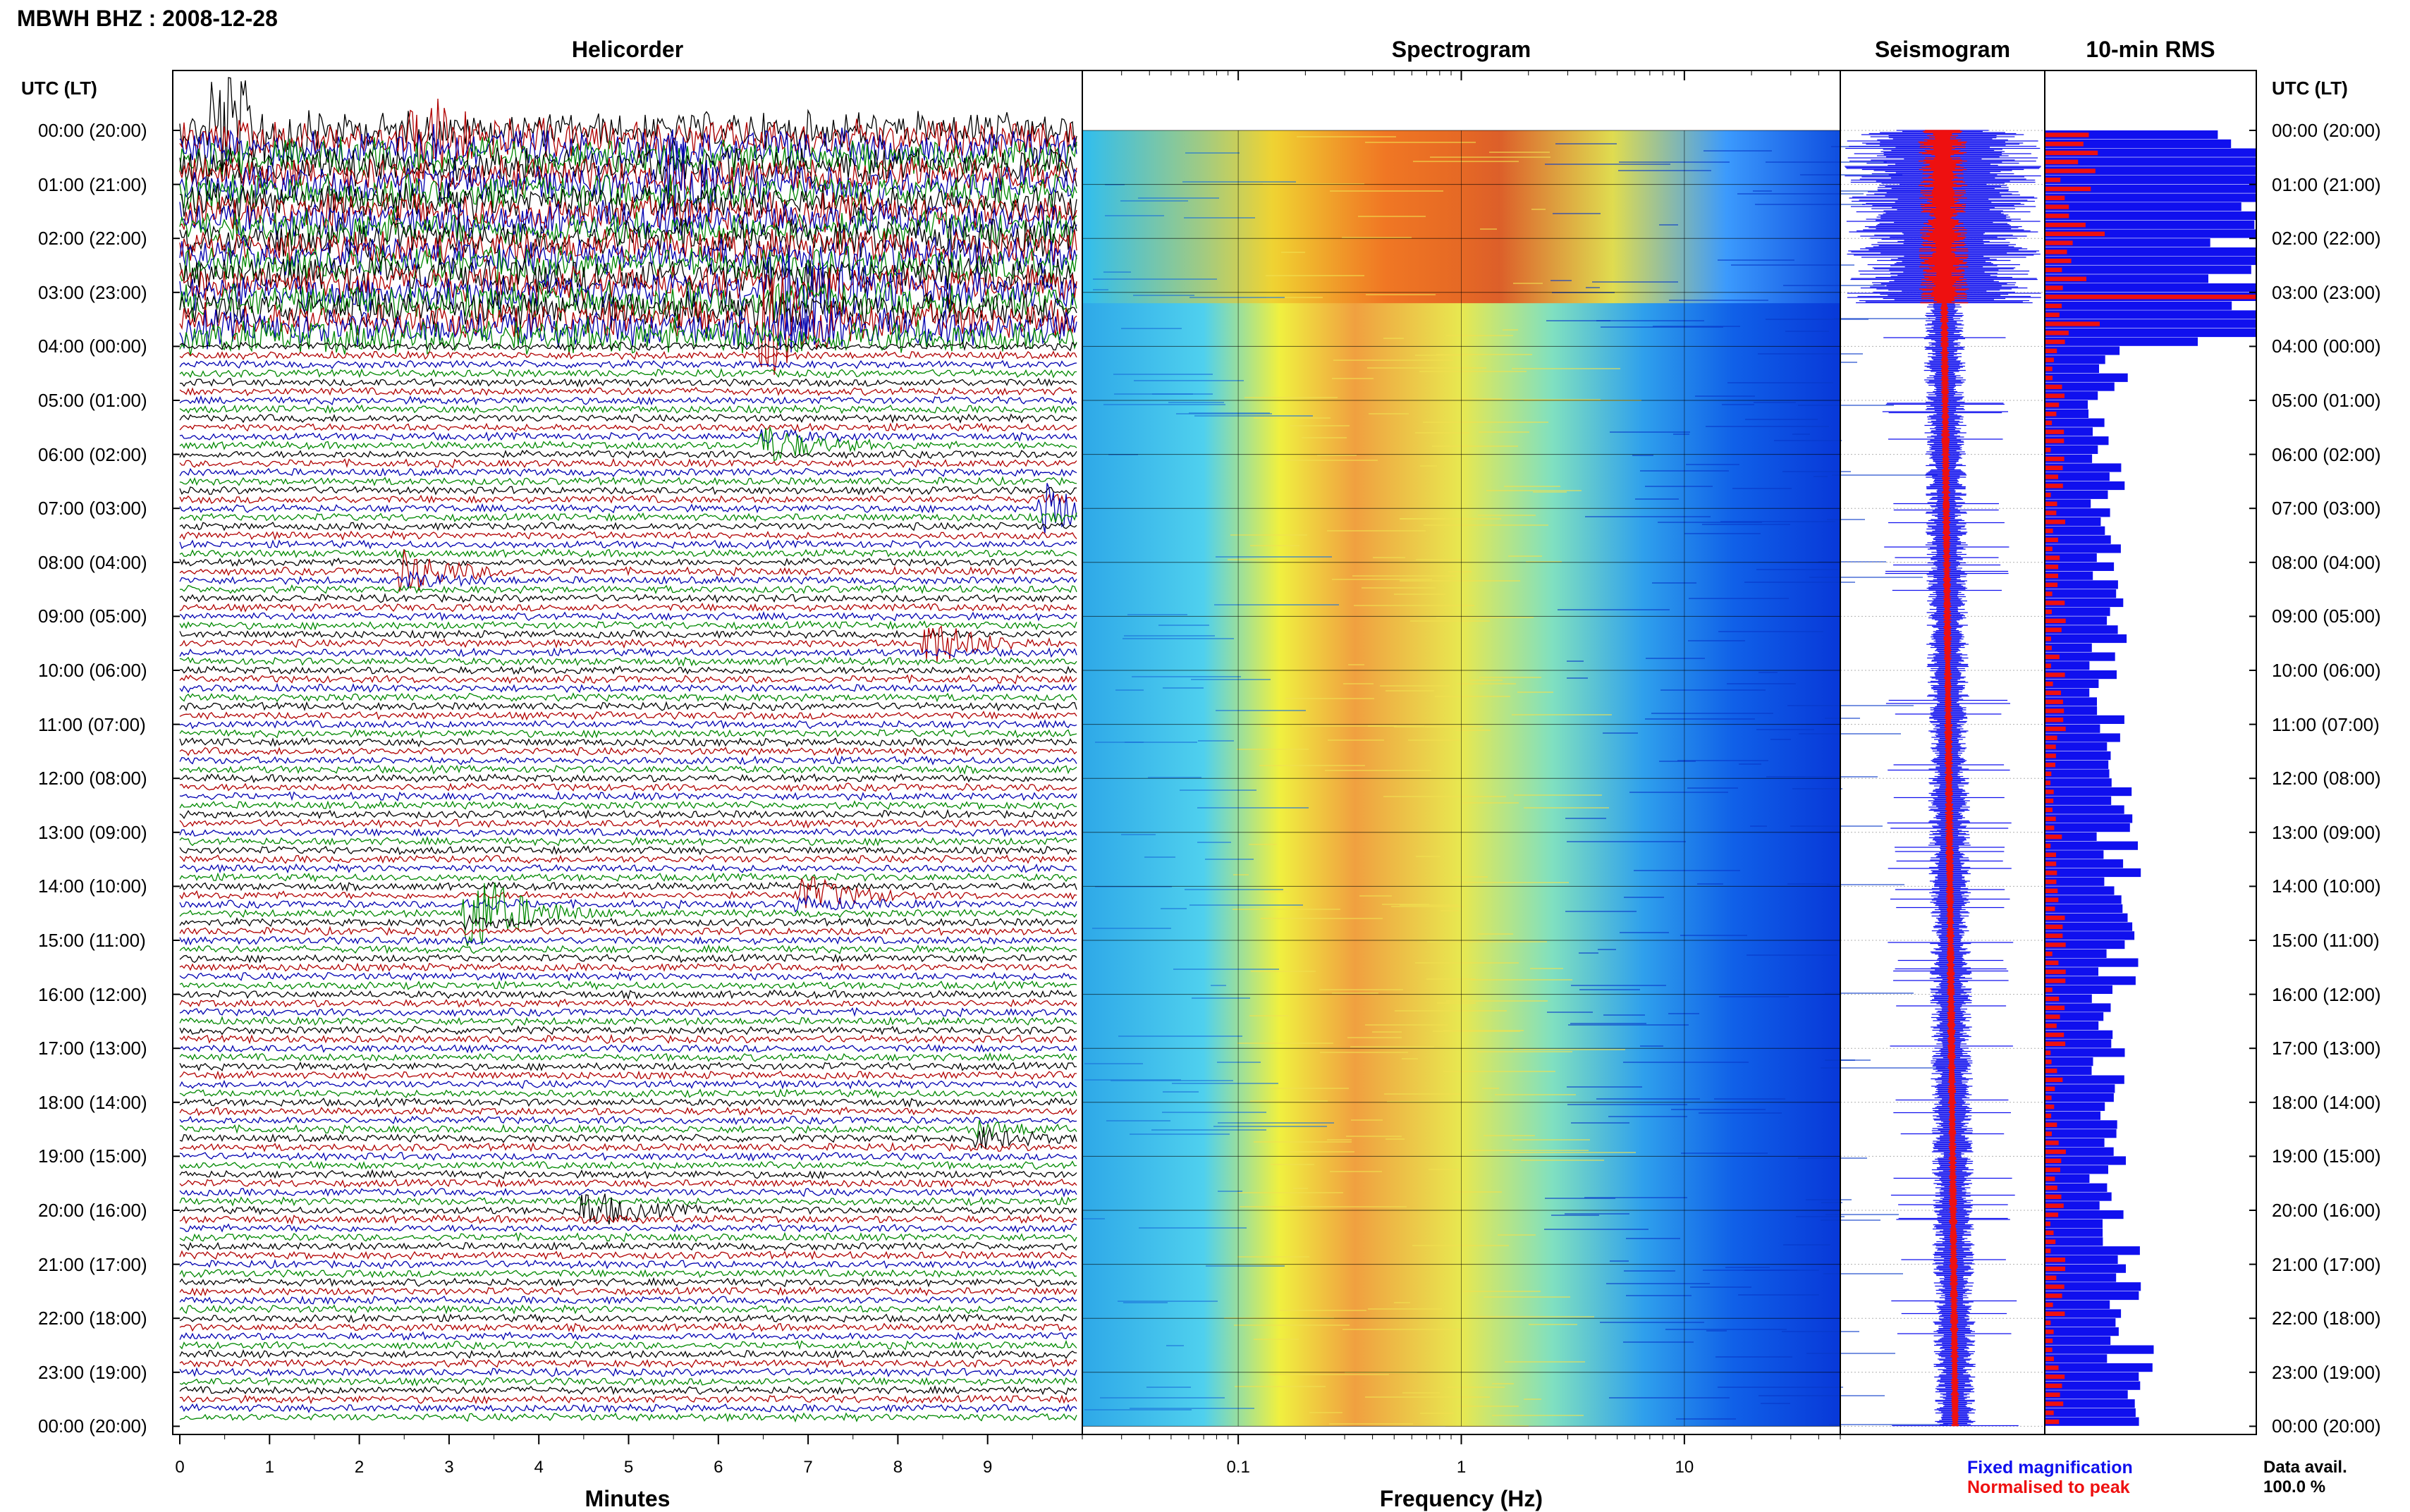 This screenshot has width=2410, height=1512. I want to click on time-label-left-8: 08:00 (04:00), so click(93, 562).